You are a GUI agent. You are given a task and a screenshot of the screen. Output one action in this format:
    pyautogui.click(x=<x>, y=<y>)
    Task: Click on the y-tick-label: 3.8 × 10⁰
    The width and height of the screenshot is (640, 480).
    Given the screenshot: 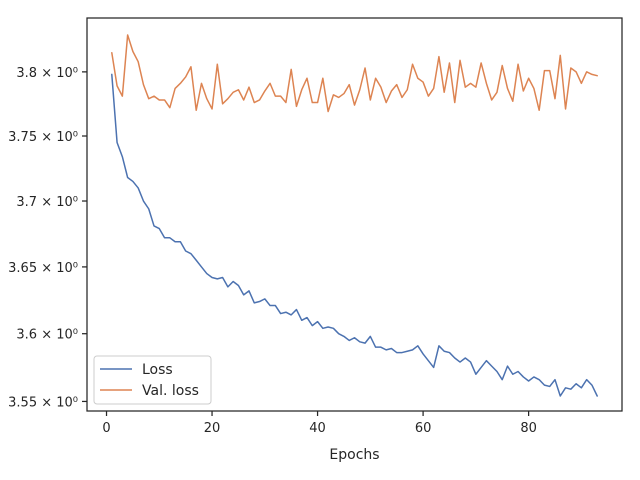 What is the action you would take?
    pyautogui.click(x=47, y=73)
    